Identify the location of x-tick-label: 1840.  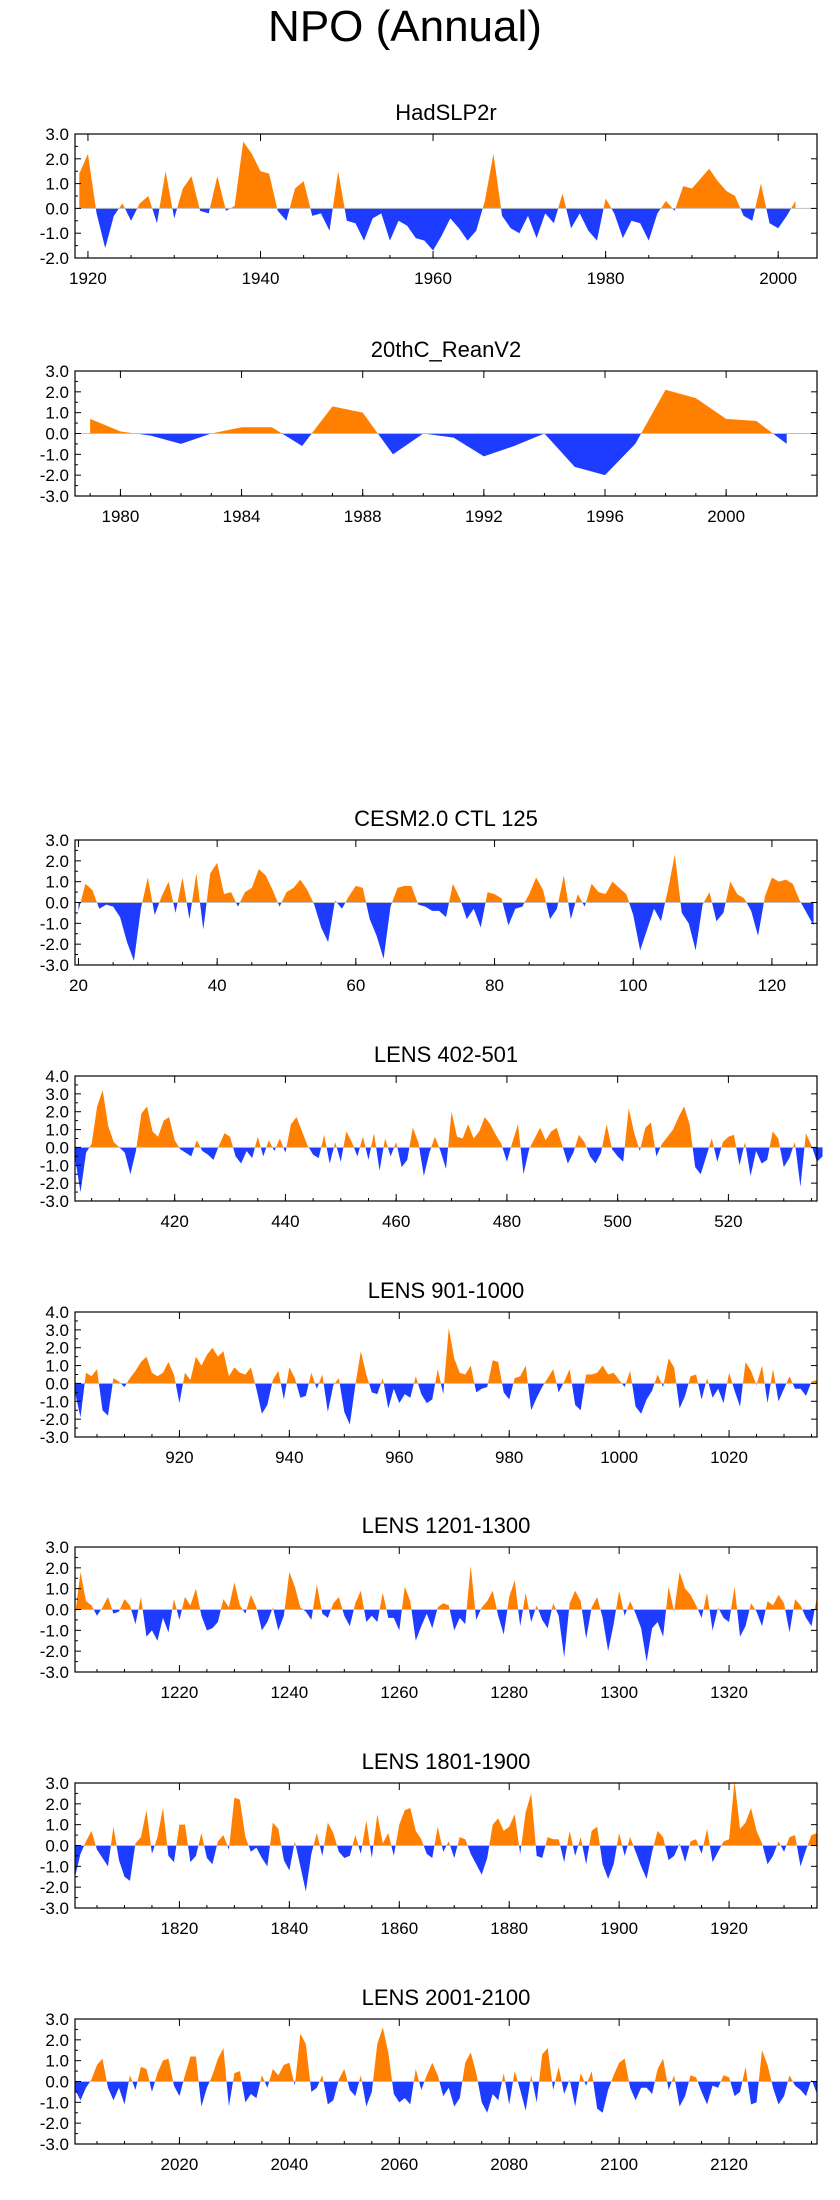
(289, 1928).